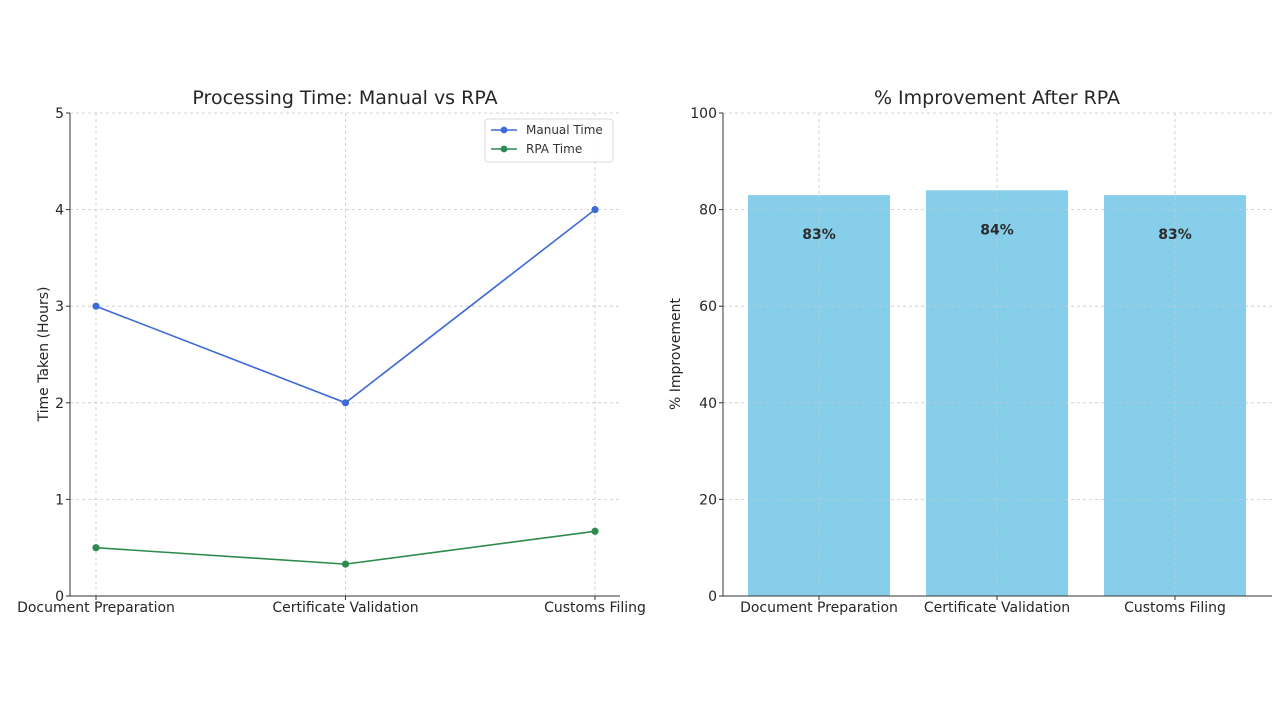 This screenshot has height=720, width=1280. Describe the element at coordinates (59, 307) in the screenshot. I see `line-chart-y-tick-label: 3` at that location.